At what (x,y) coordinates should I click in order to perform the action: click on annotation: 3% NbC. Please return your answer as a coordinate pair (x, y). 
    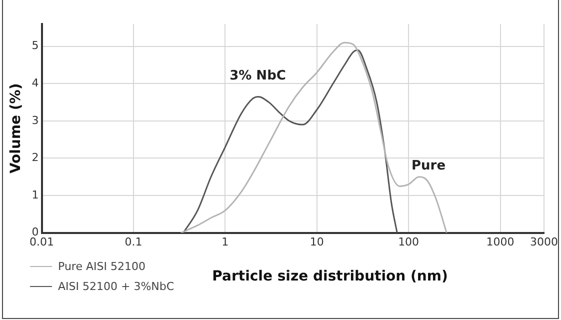
    Looking at the image, I should click on (258, 76).